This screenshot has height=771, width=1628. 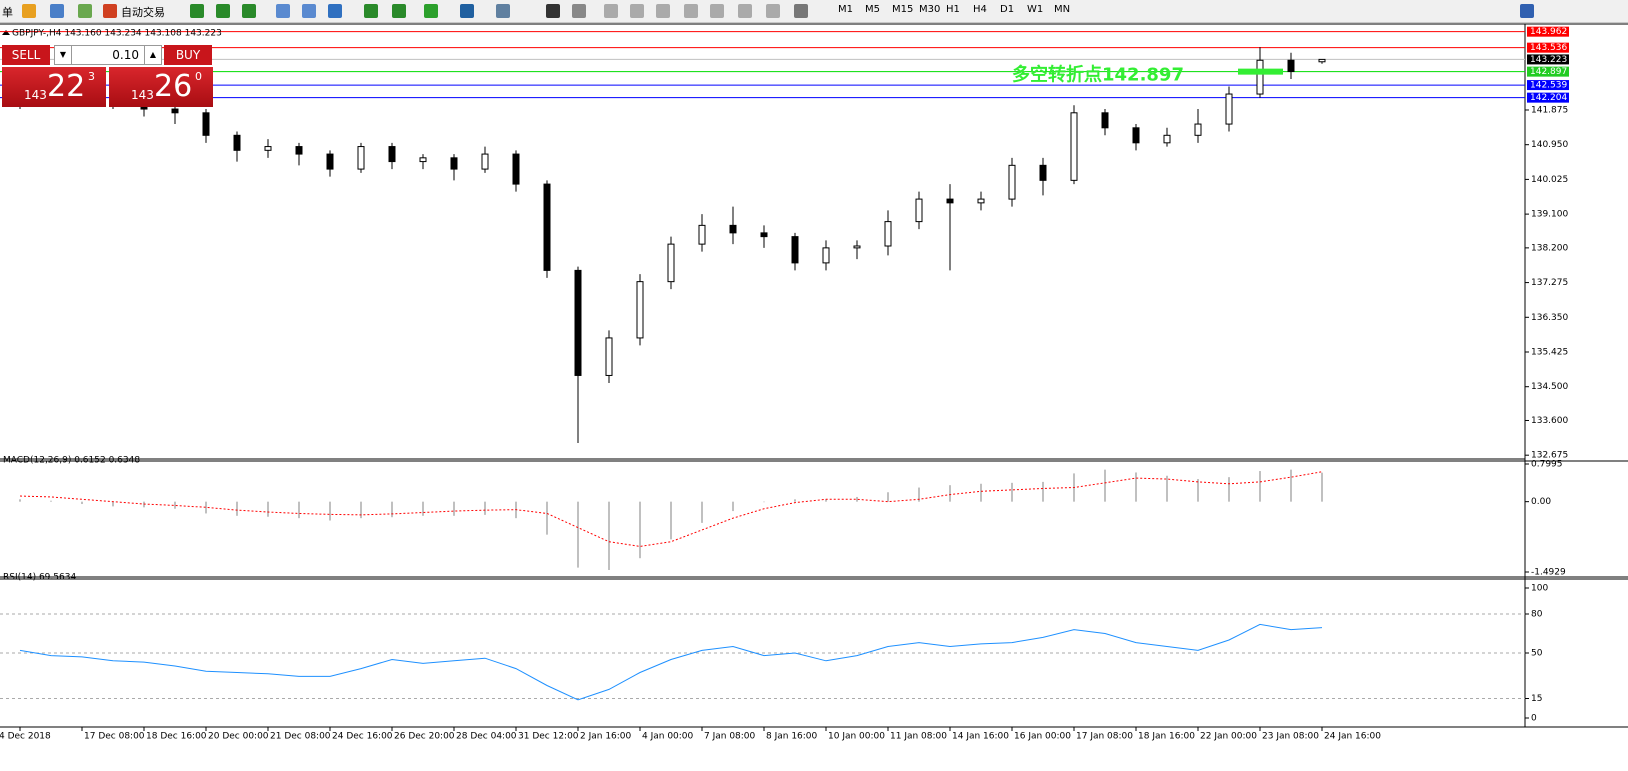 What do you see at coordinates (845, 9) in the screenshot?
I see `timeframe-button: M1` at bounding box center [845, 9].